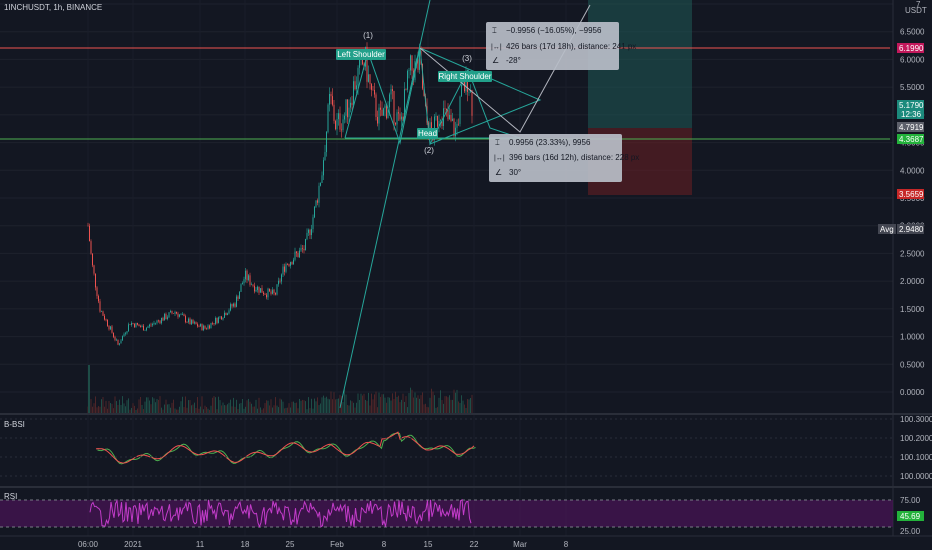  I want to click on right-shoulder-label: Right Shoulder, so click(465, 76).